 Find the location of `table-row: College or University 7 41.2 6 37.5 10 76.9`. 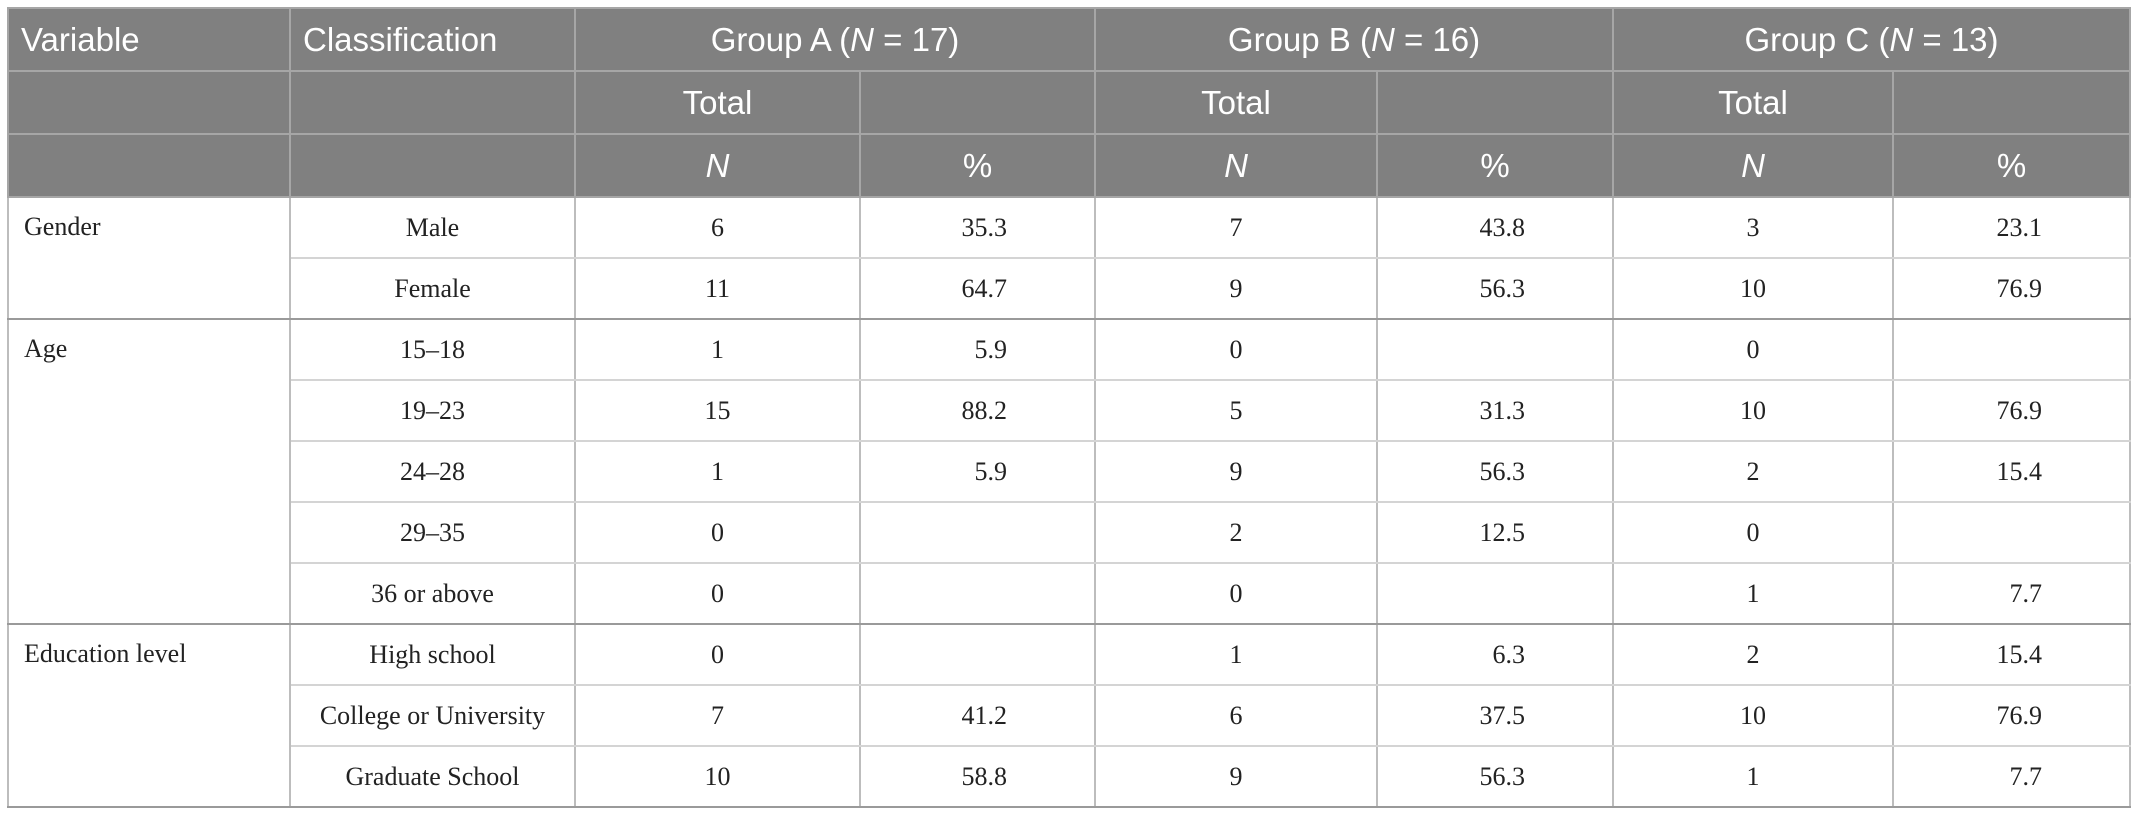

table-row: College or University 7 41.2 6 37.5 10 76.9 is located at coordinates (1070, 715).